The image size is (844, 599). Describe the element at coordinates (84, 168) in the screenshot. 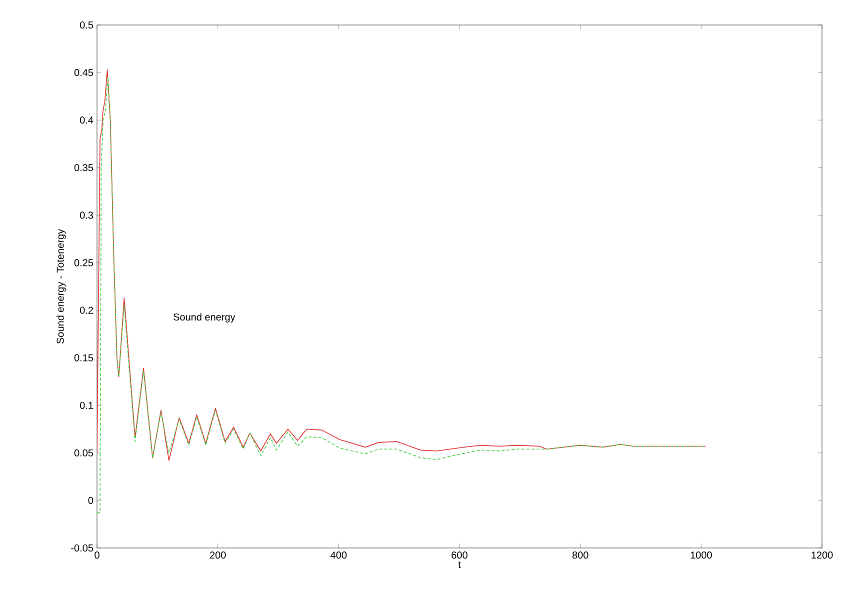

I see `y-tick-label: 0.35` at that location.